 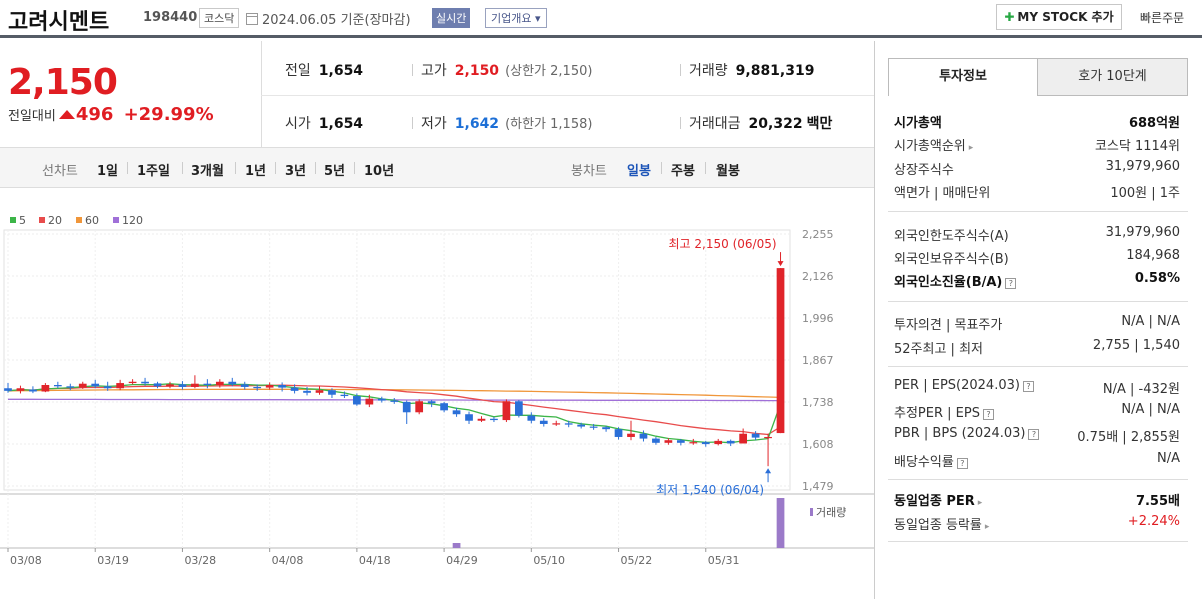 I want to click on period-1w: 1주일, so click(x=153, y=171).